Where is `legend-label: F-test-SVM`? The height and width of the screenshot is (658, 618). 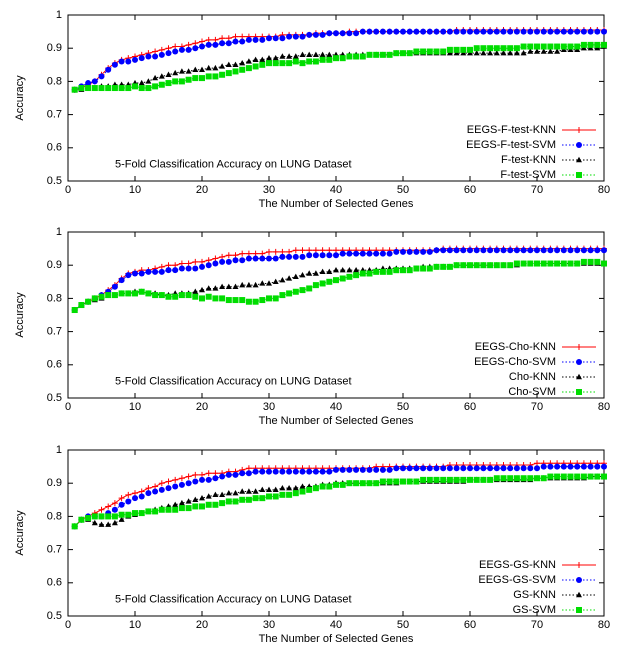 legend-label: F-test-SVM is located at coordinates (528, 175).